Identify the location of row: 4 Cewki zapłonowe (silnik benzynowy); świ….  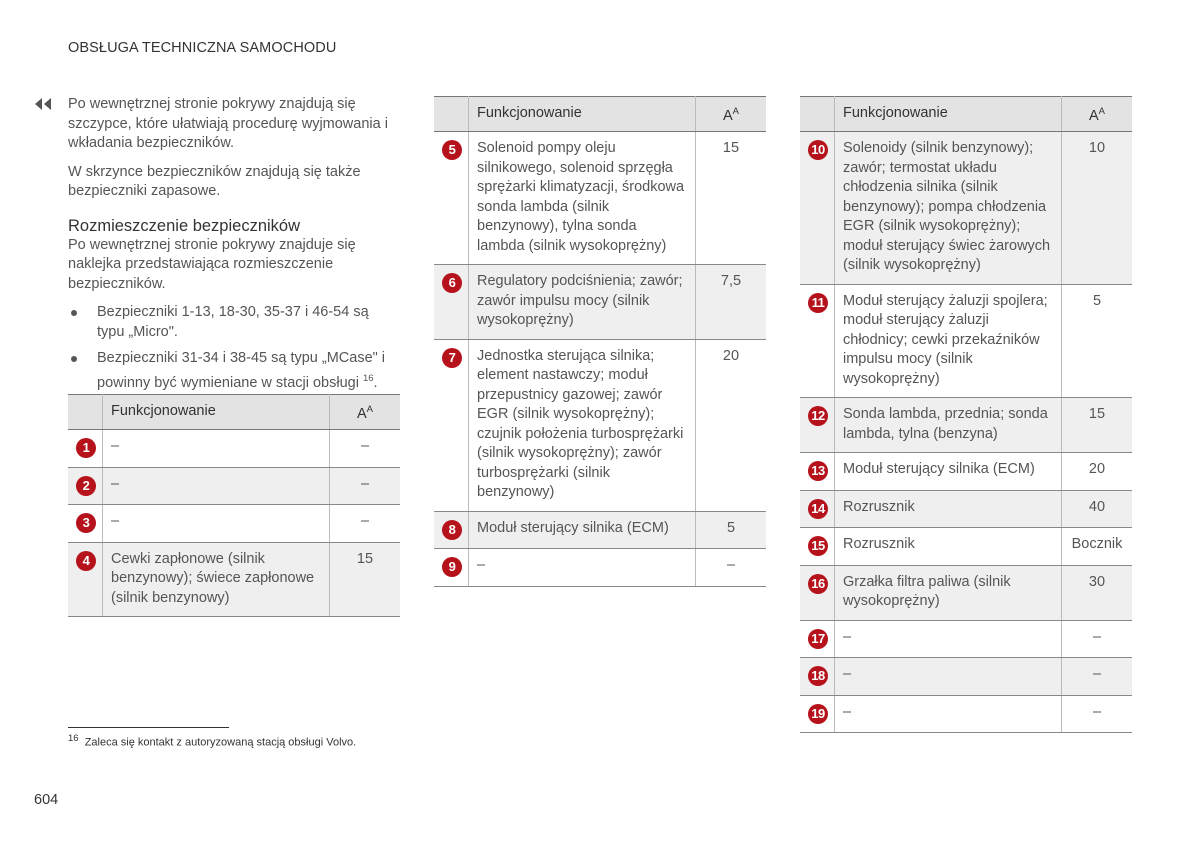
(234, 579).